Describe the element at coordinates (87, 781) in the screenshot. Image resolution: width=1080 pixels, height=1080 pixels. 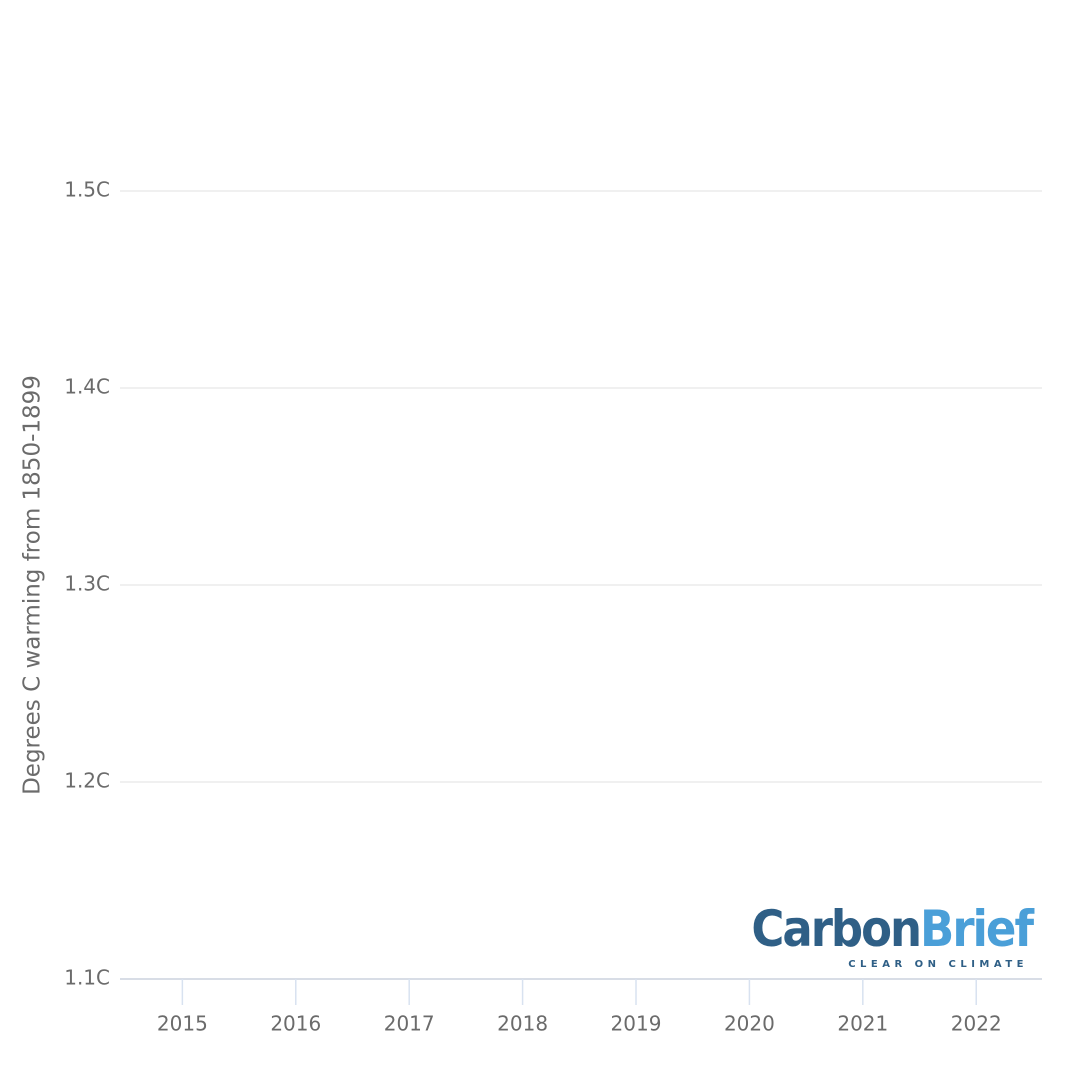
I see `y-tick-label: 1.2C` at that location.